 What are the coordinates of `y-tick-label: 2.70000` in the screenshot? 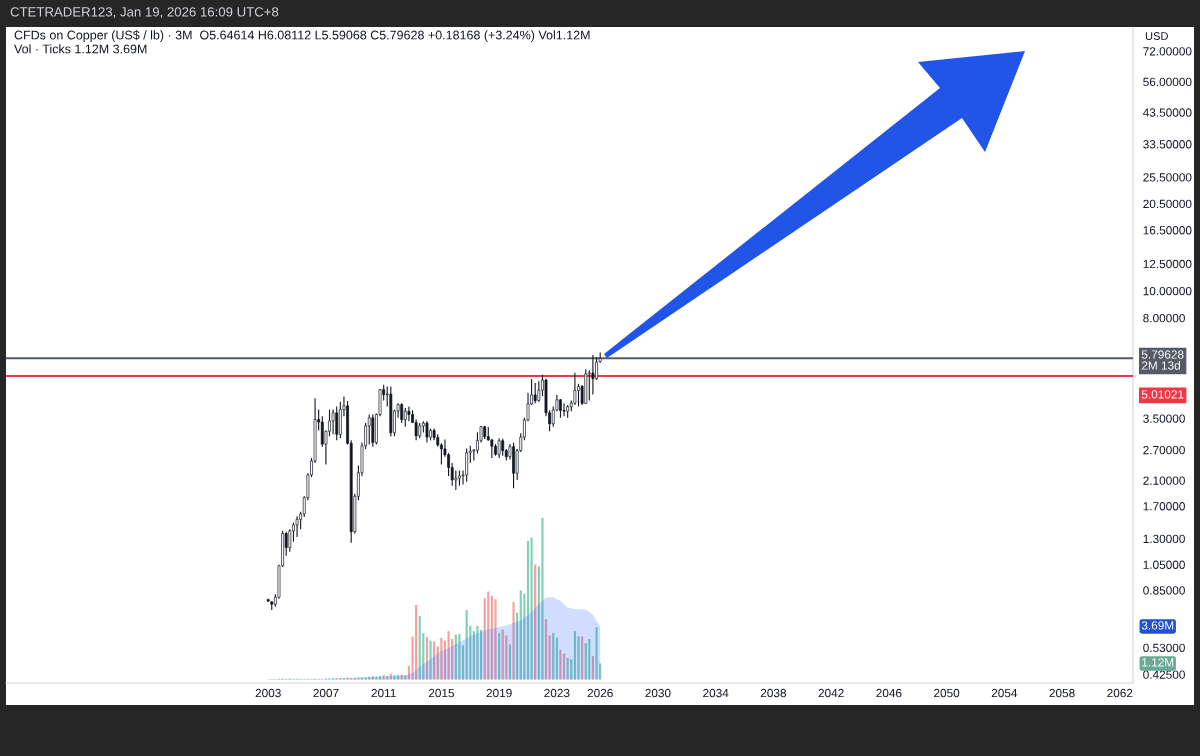 It's located at (1164, 450).